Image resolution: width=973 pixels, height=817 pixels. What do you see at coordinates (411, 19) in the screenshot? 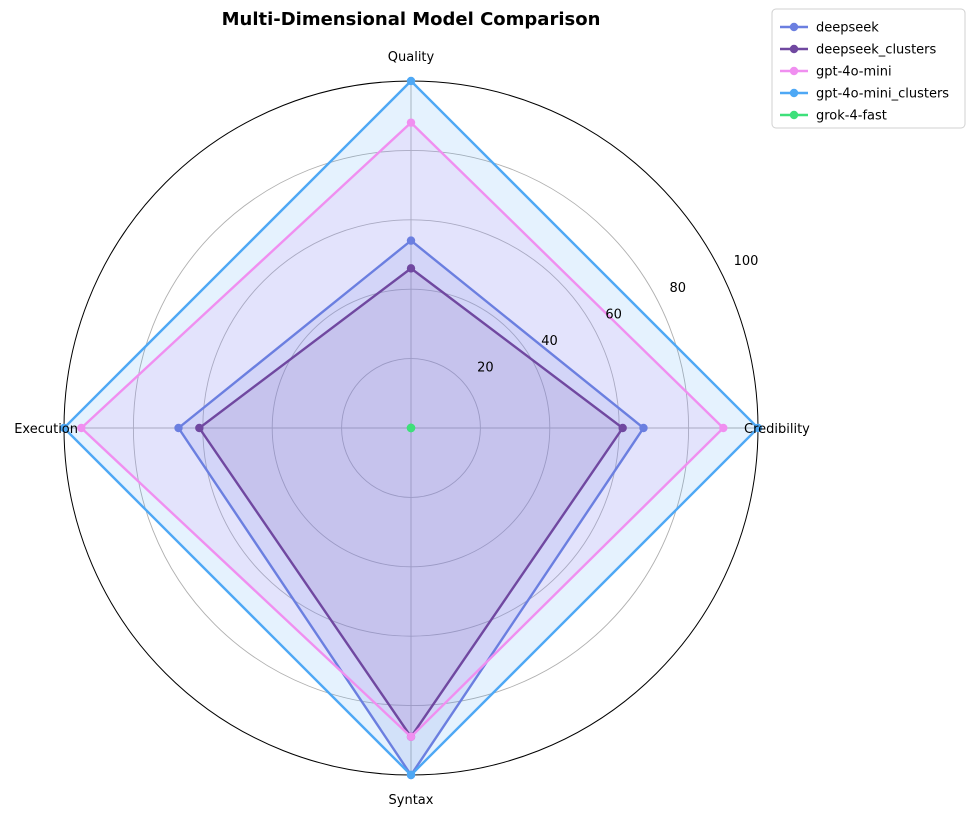
I see `chart-title: Multi-Dimensional Model Comparison` at bounding box center [411, 19].